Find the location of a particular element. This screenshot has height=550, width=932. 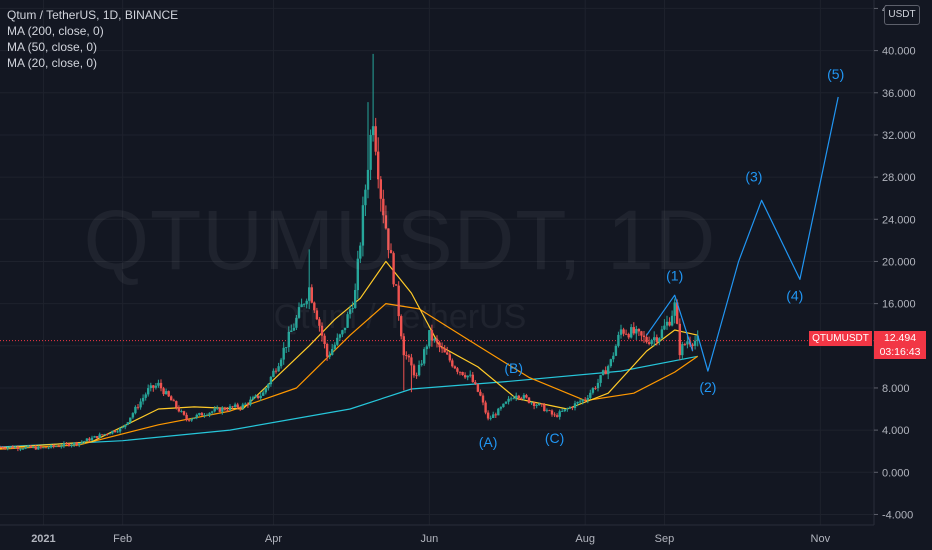

indicator-ma200: MA (200, close, 0) is located at coordinates (55, 31).